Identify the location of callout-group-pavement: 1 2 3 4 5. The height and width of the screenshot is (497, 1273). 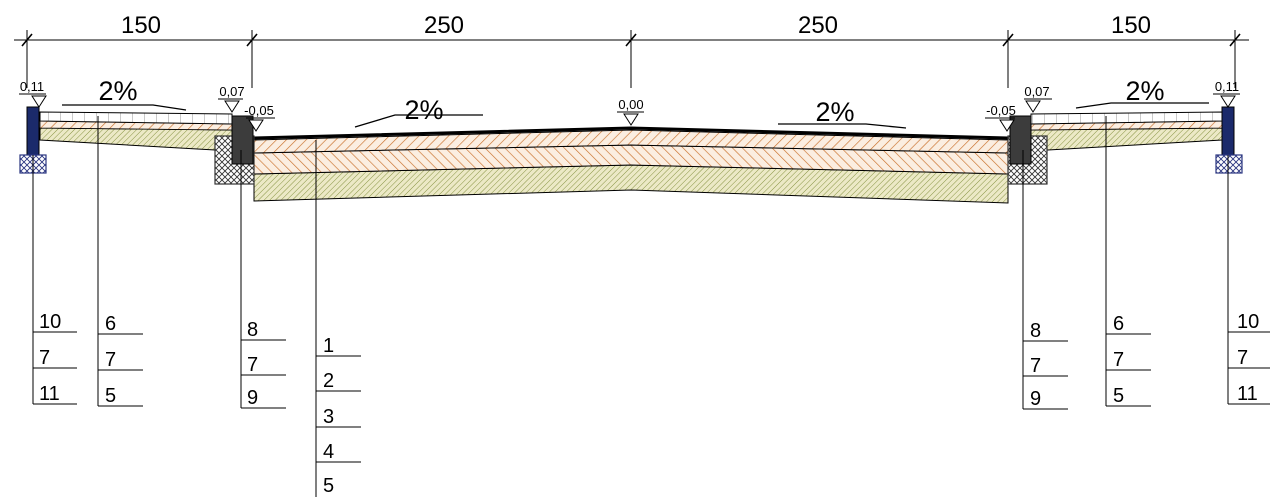
(338, 416).